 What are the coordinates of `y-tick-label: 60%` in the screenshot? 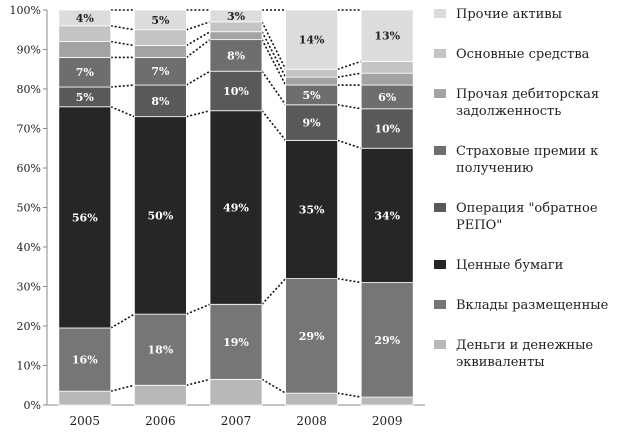 It's located at (29, 168).